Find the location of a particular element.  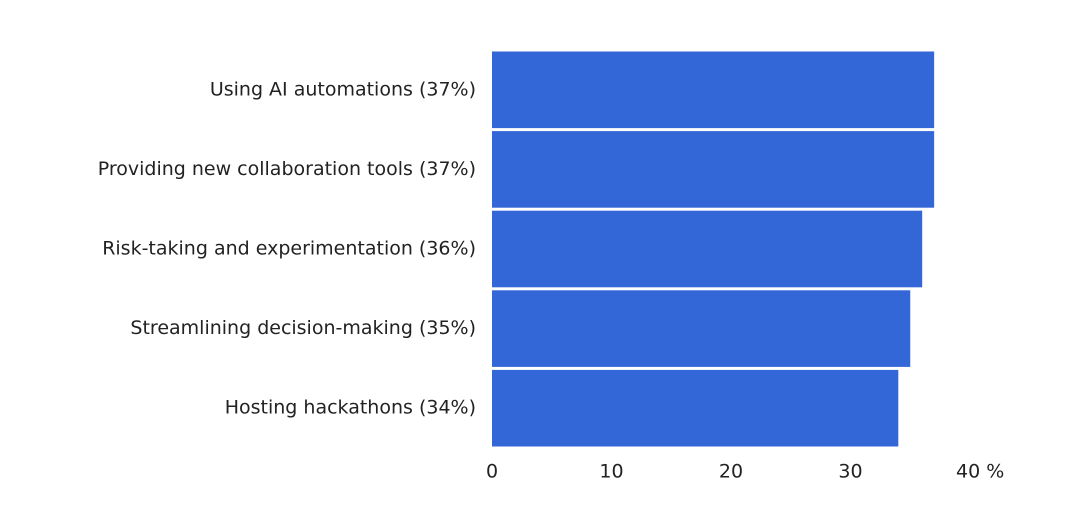

y-tick-label: Streamlining decision-making (35%) is located at coordinates (303, 328).